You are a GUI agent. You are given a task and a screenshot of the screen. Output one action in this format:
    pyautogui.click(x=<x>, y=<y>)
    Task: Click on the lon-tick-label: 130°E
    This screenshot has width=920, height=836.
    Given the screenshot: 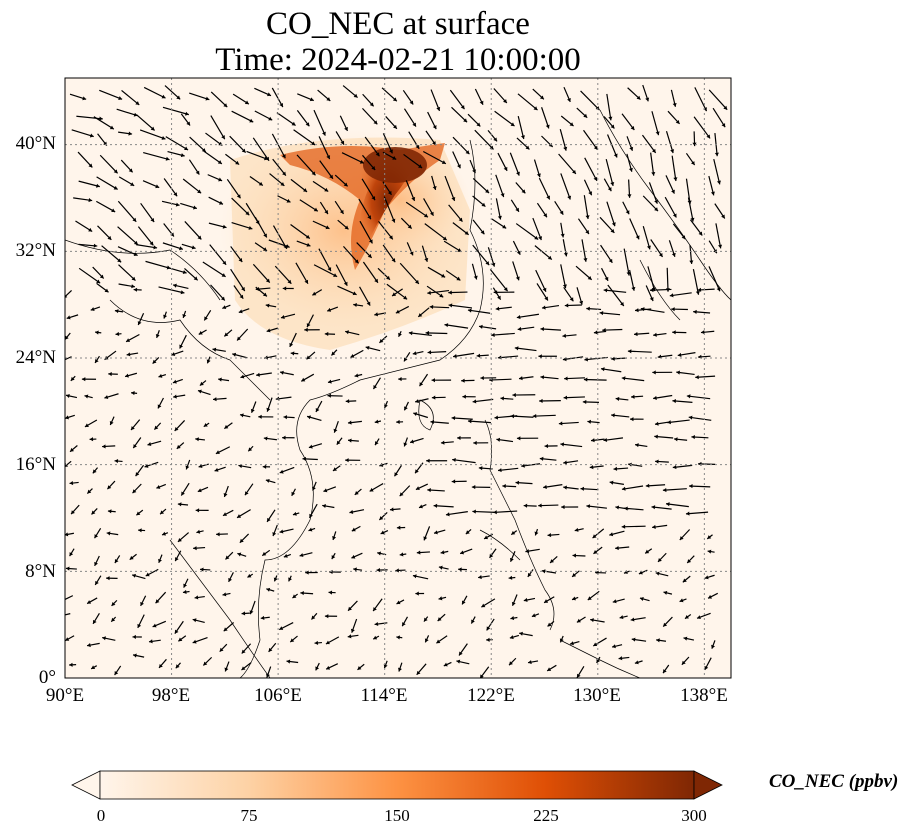 What is the action you would take?
    pyautogui.click(x=597, y=695)
    